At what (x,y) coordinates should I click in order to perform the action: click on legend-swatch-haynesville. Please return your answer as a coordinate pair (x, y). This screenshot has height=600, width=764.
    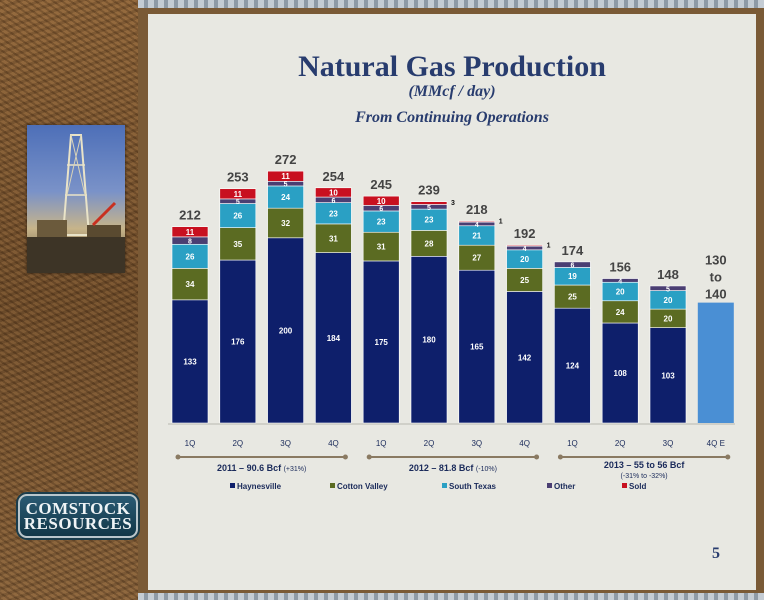
    Looking at the image, I should click on (232, 485).